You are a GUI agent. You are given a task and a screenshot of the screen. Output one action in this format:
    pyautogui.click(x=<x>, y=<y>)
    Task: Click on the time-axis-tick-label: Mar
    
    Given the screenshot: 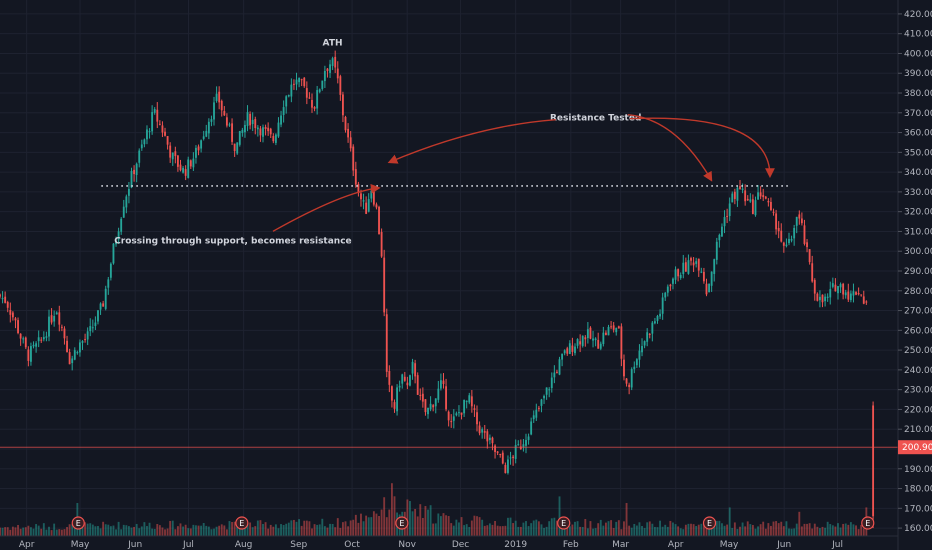 What is the action you would take?
    pyautogui.click(x=620, y=545)
    